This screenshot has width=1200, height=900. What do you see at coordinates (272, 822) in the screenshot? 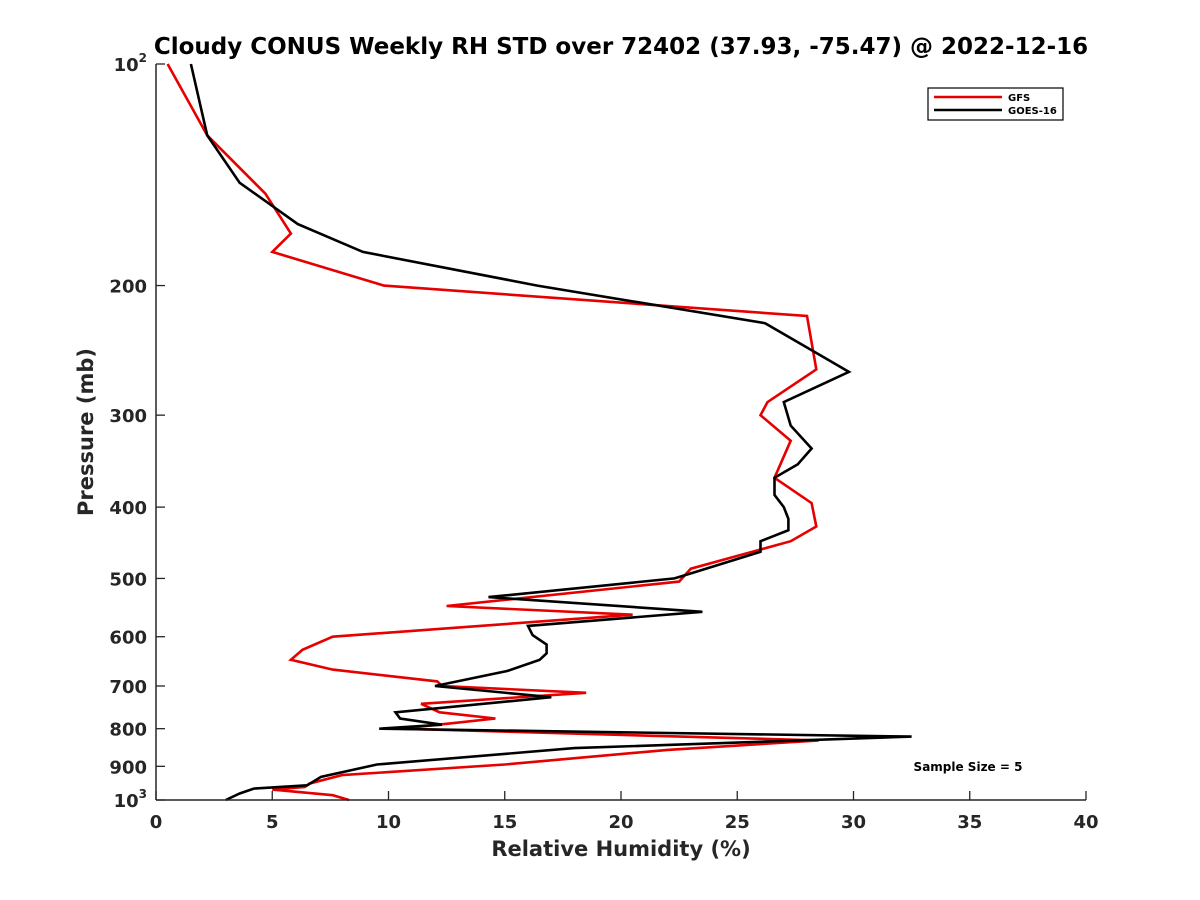
I see `x-tick-label: 5` at bounding box center [272, 822].